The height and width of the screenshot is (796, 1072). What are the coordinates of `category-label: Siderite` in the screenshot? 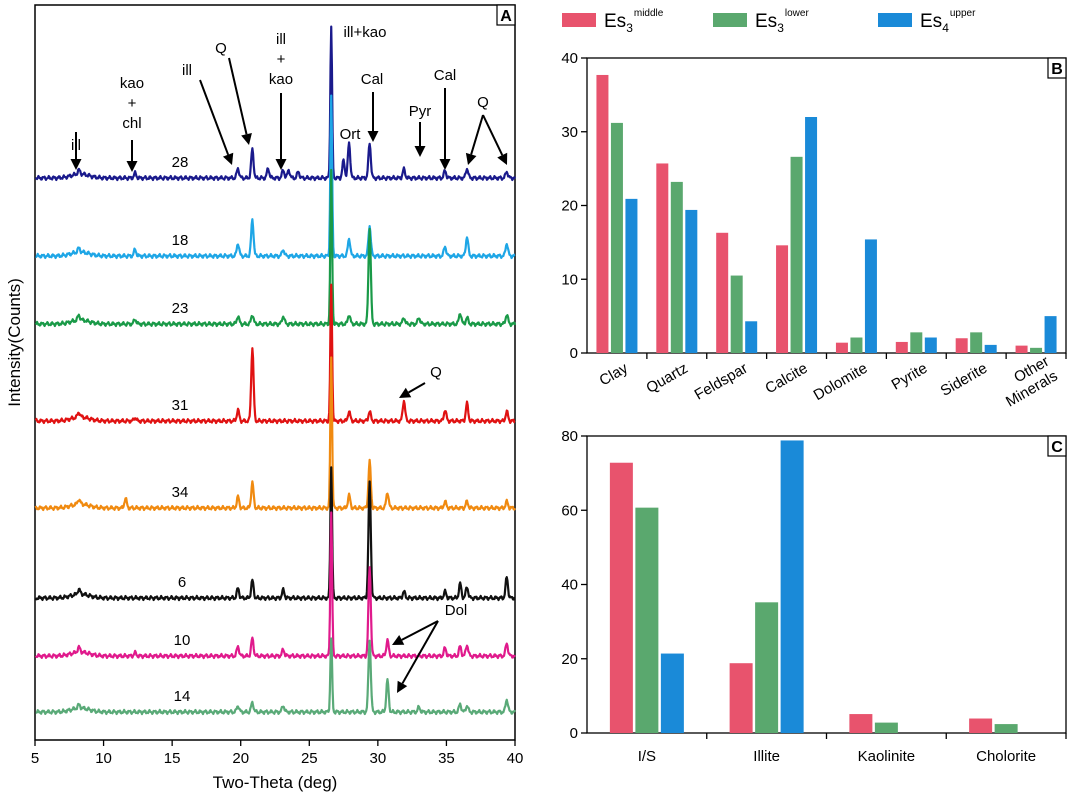 It's located at (964, 380).